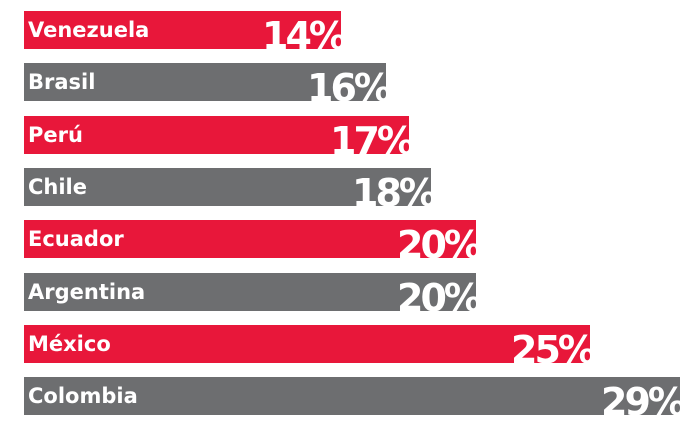 The height and width of the screenshot is (424, 690). I want to click on bar-chile: Chile 18%, so click(230, 190).